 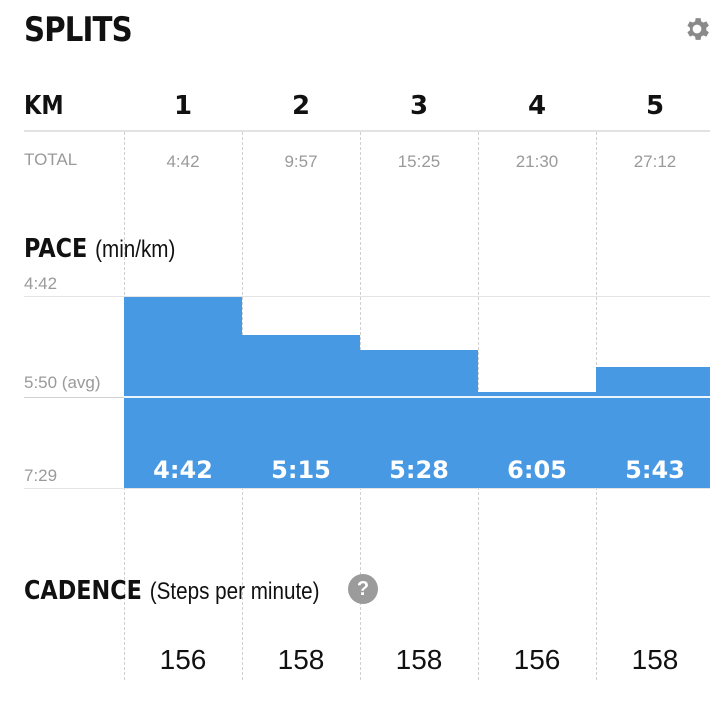 What do you see at coordinates (419, 106) in the screenshot?
I see `km-number: 3` at bounding box center [419, 106].